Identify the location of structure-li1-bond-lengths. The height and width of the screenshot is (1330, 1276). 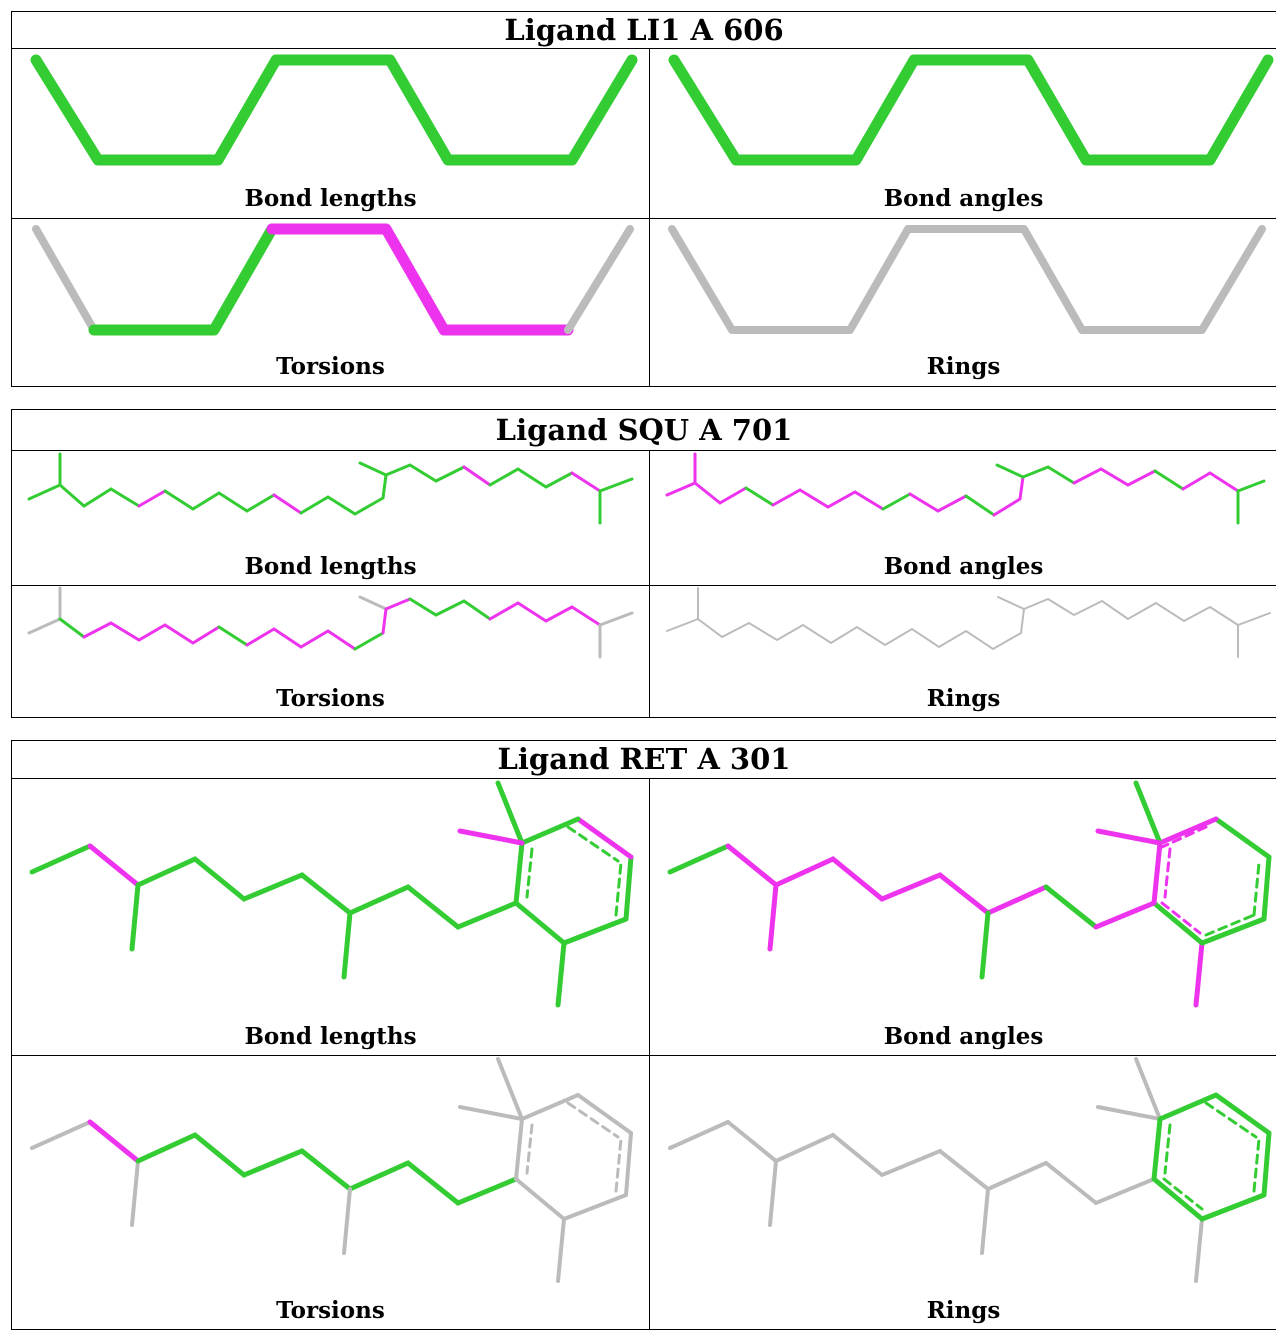
(334, 110).